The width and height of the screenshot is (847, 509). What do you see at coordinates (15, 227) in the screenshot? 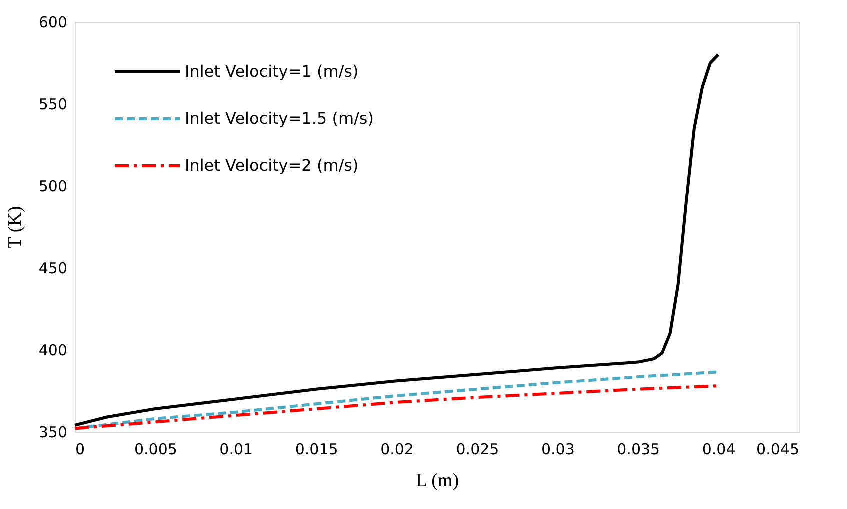
I see `y-axis-title: T (K)` at bounding box center [15, 227].